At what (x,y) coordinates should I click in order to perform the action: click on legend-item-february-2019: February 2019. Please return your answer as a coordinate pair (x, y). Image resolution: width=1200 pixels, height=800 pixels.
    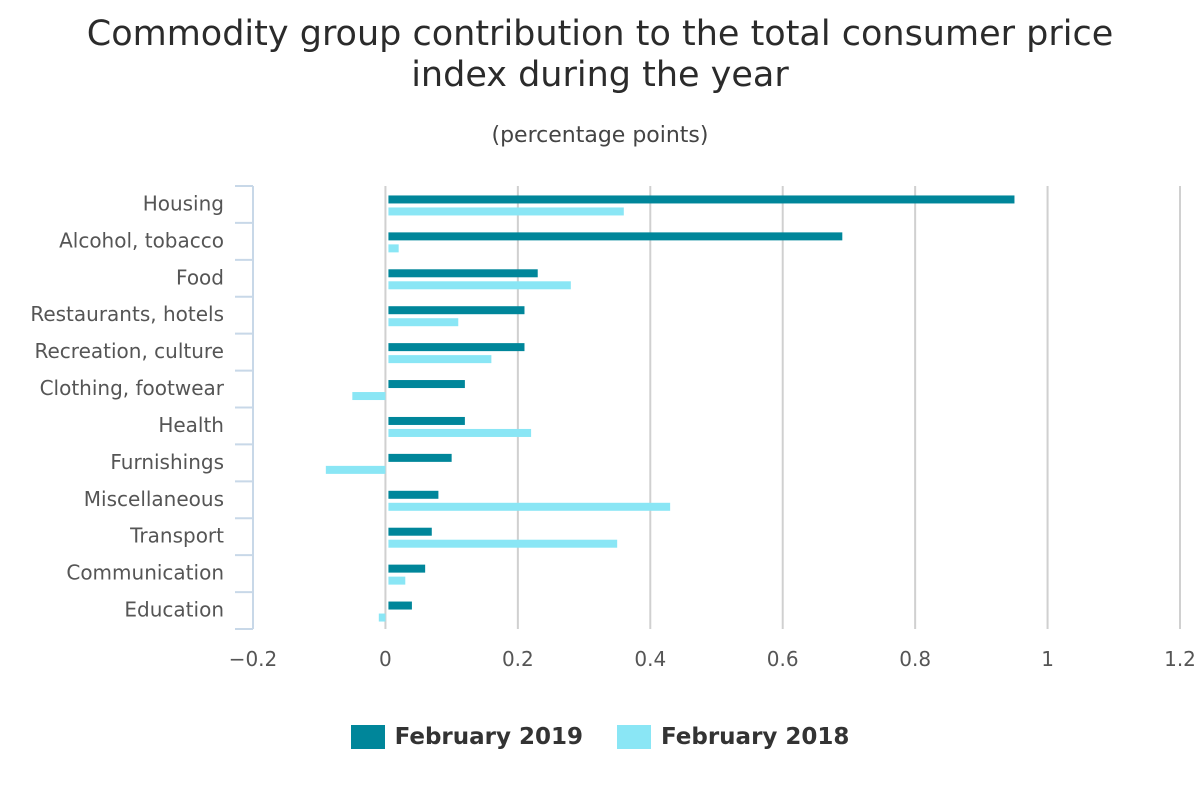
    Looking at the image, I should click on (466, 737).